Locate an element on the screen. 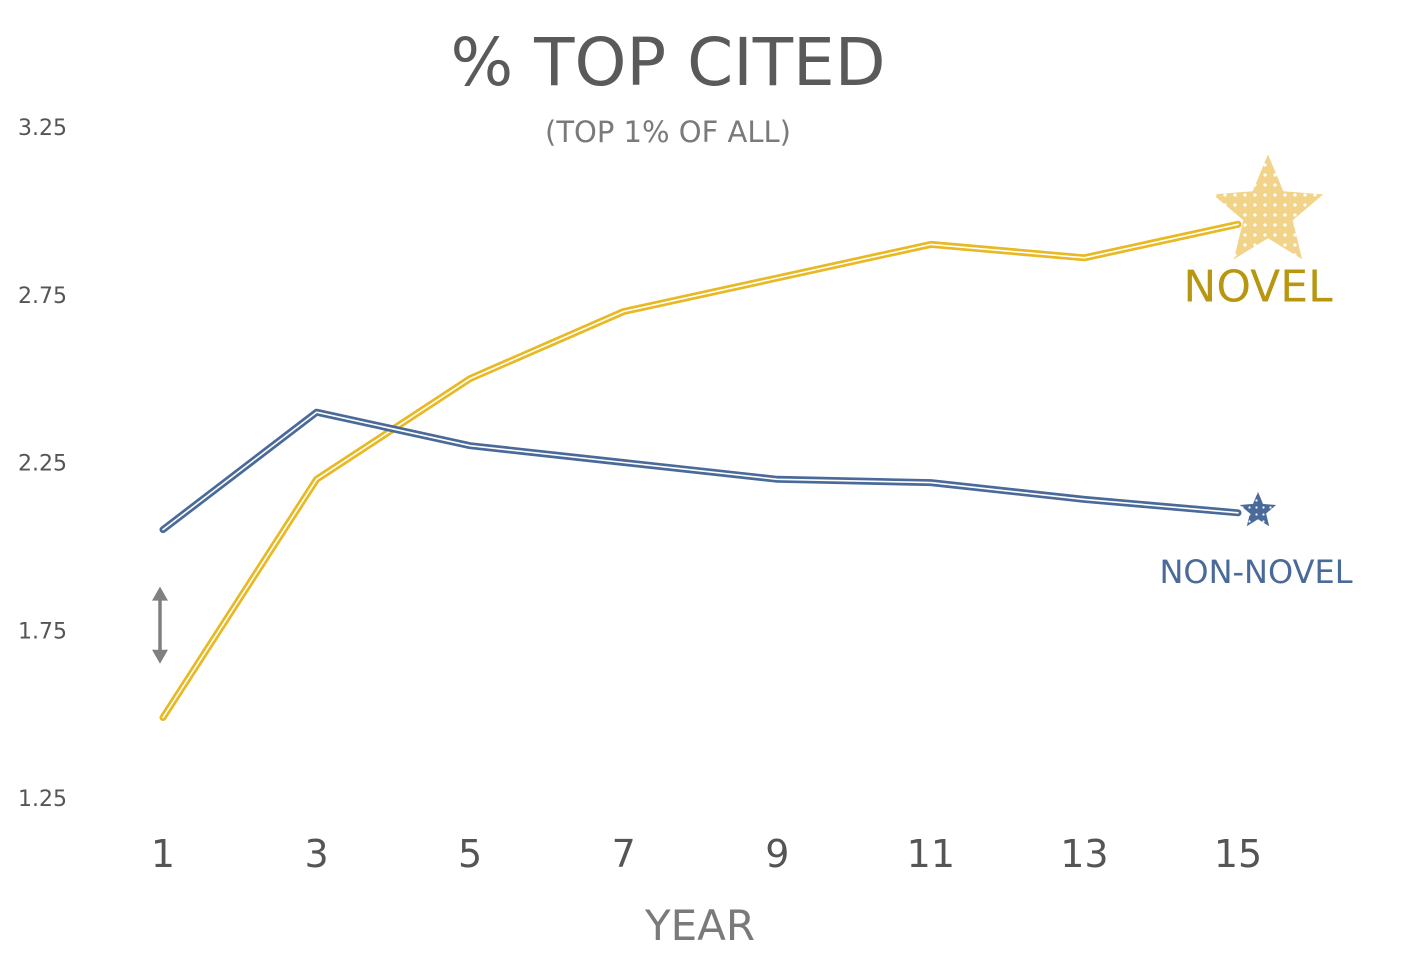  series-line-highlight-non-novel is located at coordinates (700, 471).